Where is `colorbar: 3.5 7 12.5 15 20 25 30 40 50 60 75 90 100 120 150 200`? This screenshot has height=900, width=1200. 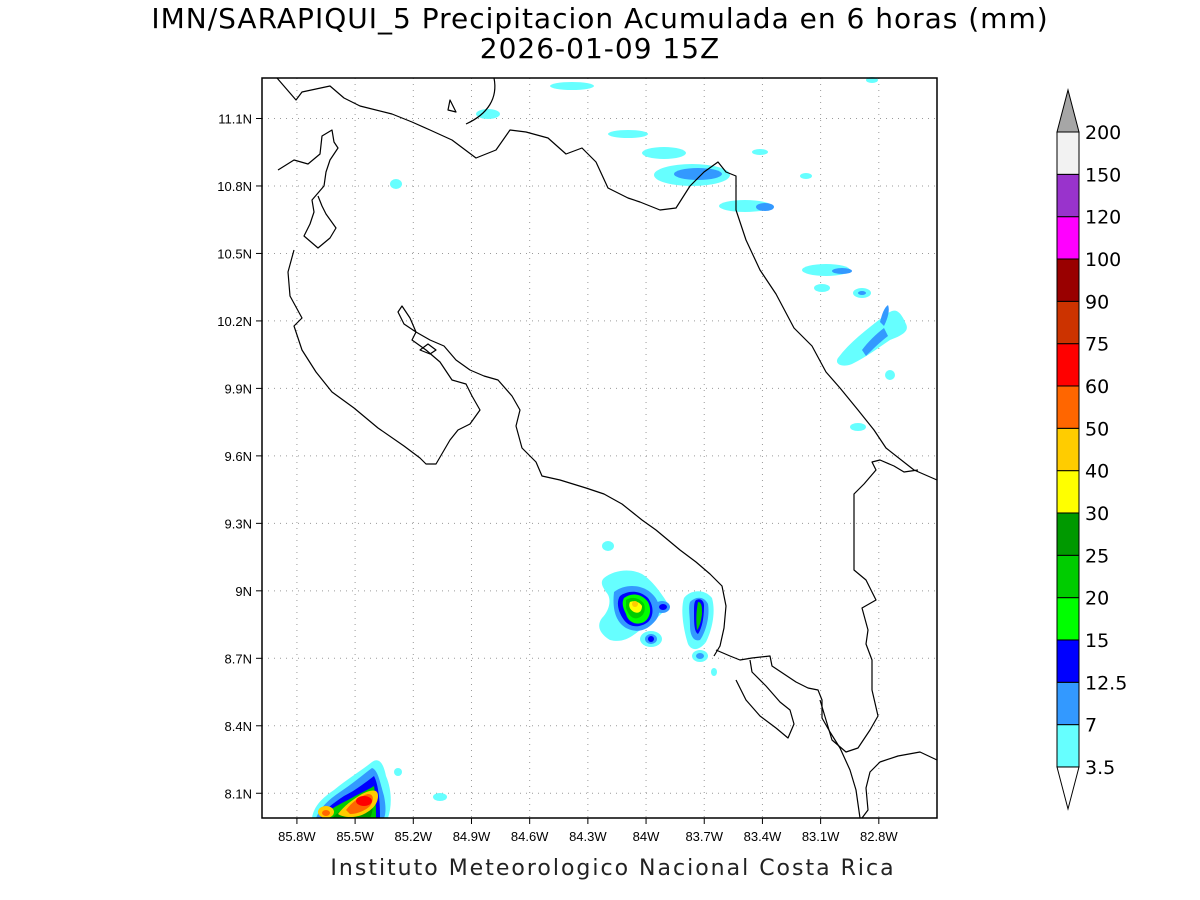 colorbar: 3.5 7 12.5 15 20 25 30 40 50 60 75 90 100 120 150 200 is located at coordinates (1091, 449).